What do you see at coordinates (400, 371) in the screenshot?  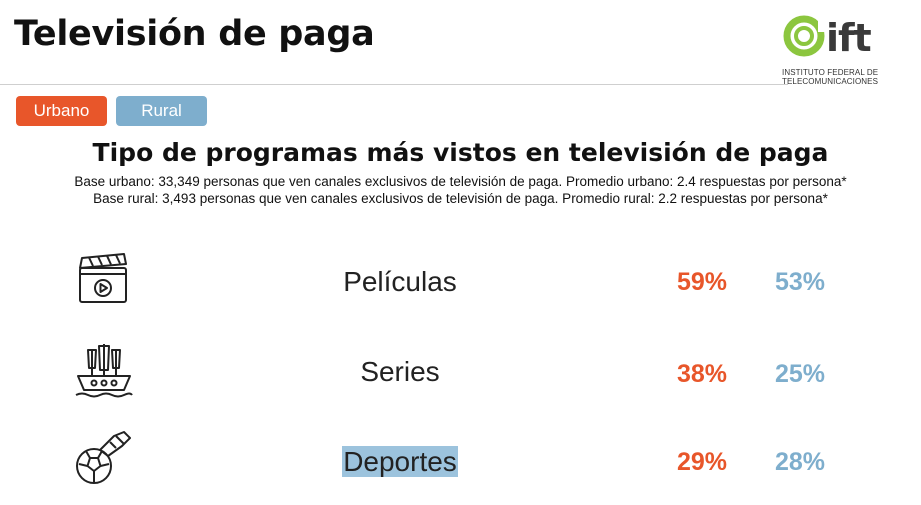 I see `row-label-series: Series` at bounding box center [400, 371].